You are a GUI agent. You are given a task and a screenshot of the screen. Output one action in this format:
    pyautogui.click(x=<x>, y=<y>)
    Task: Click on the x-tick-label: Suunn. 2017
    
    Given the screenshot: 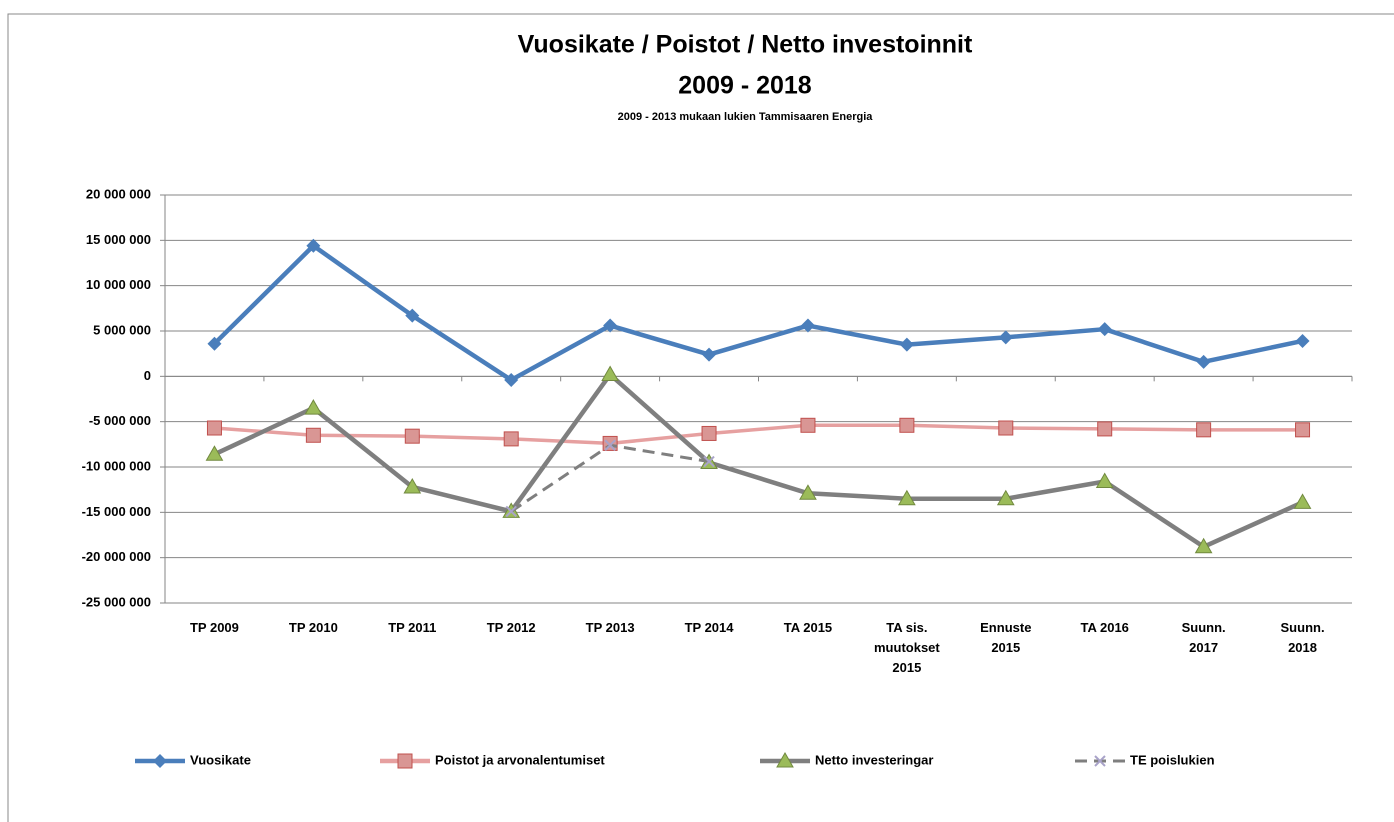 What is the action you would take?
    pyautogui.click(x=1204, y=637)
    